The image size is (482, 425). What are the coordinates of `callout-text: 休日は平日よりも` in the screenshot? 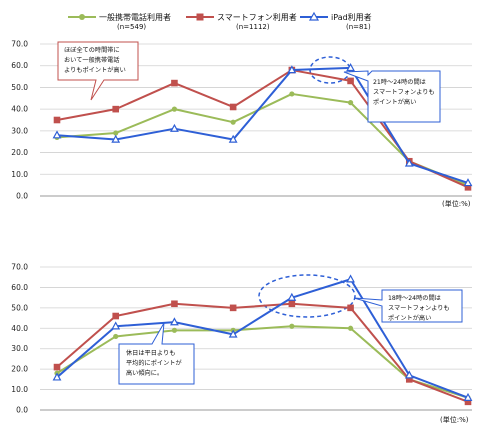 It's located at (150, 353).